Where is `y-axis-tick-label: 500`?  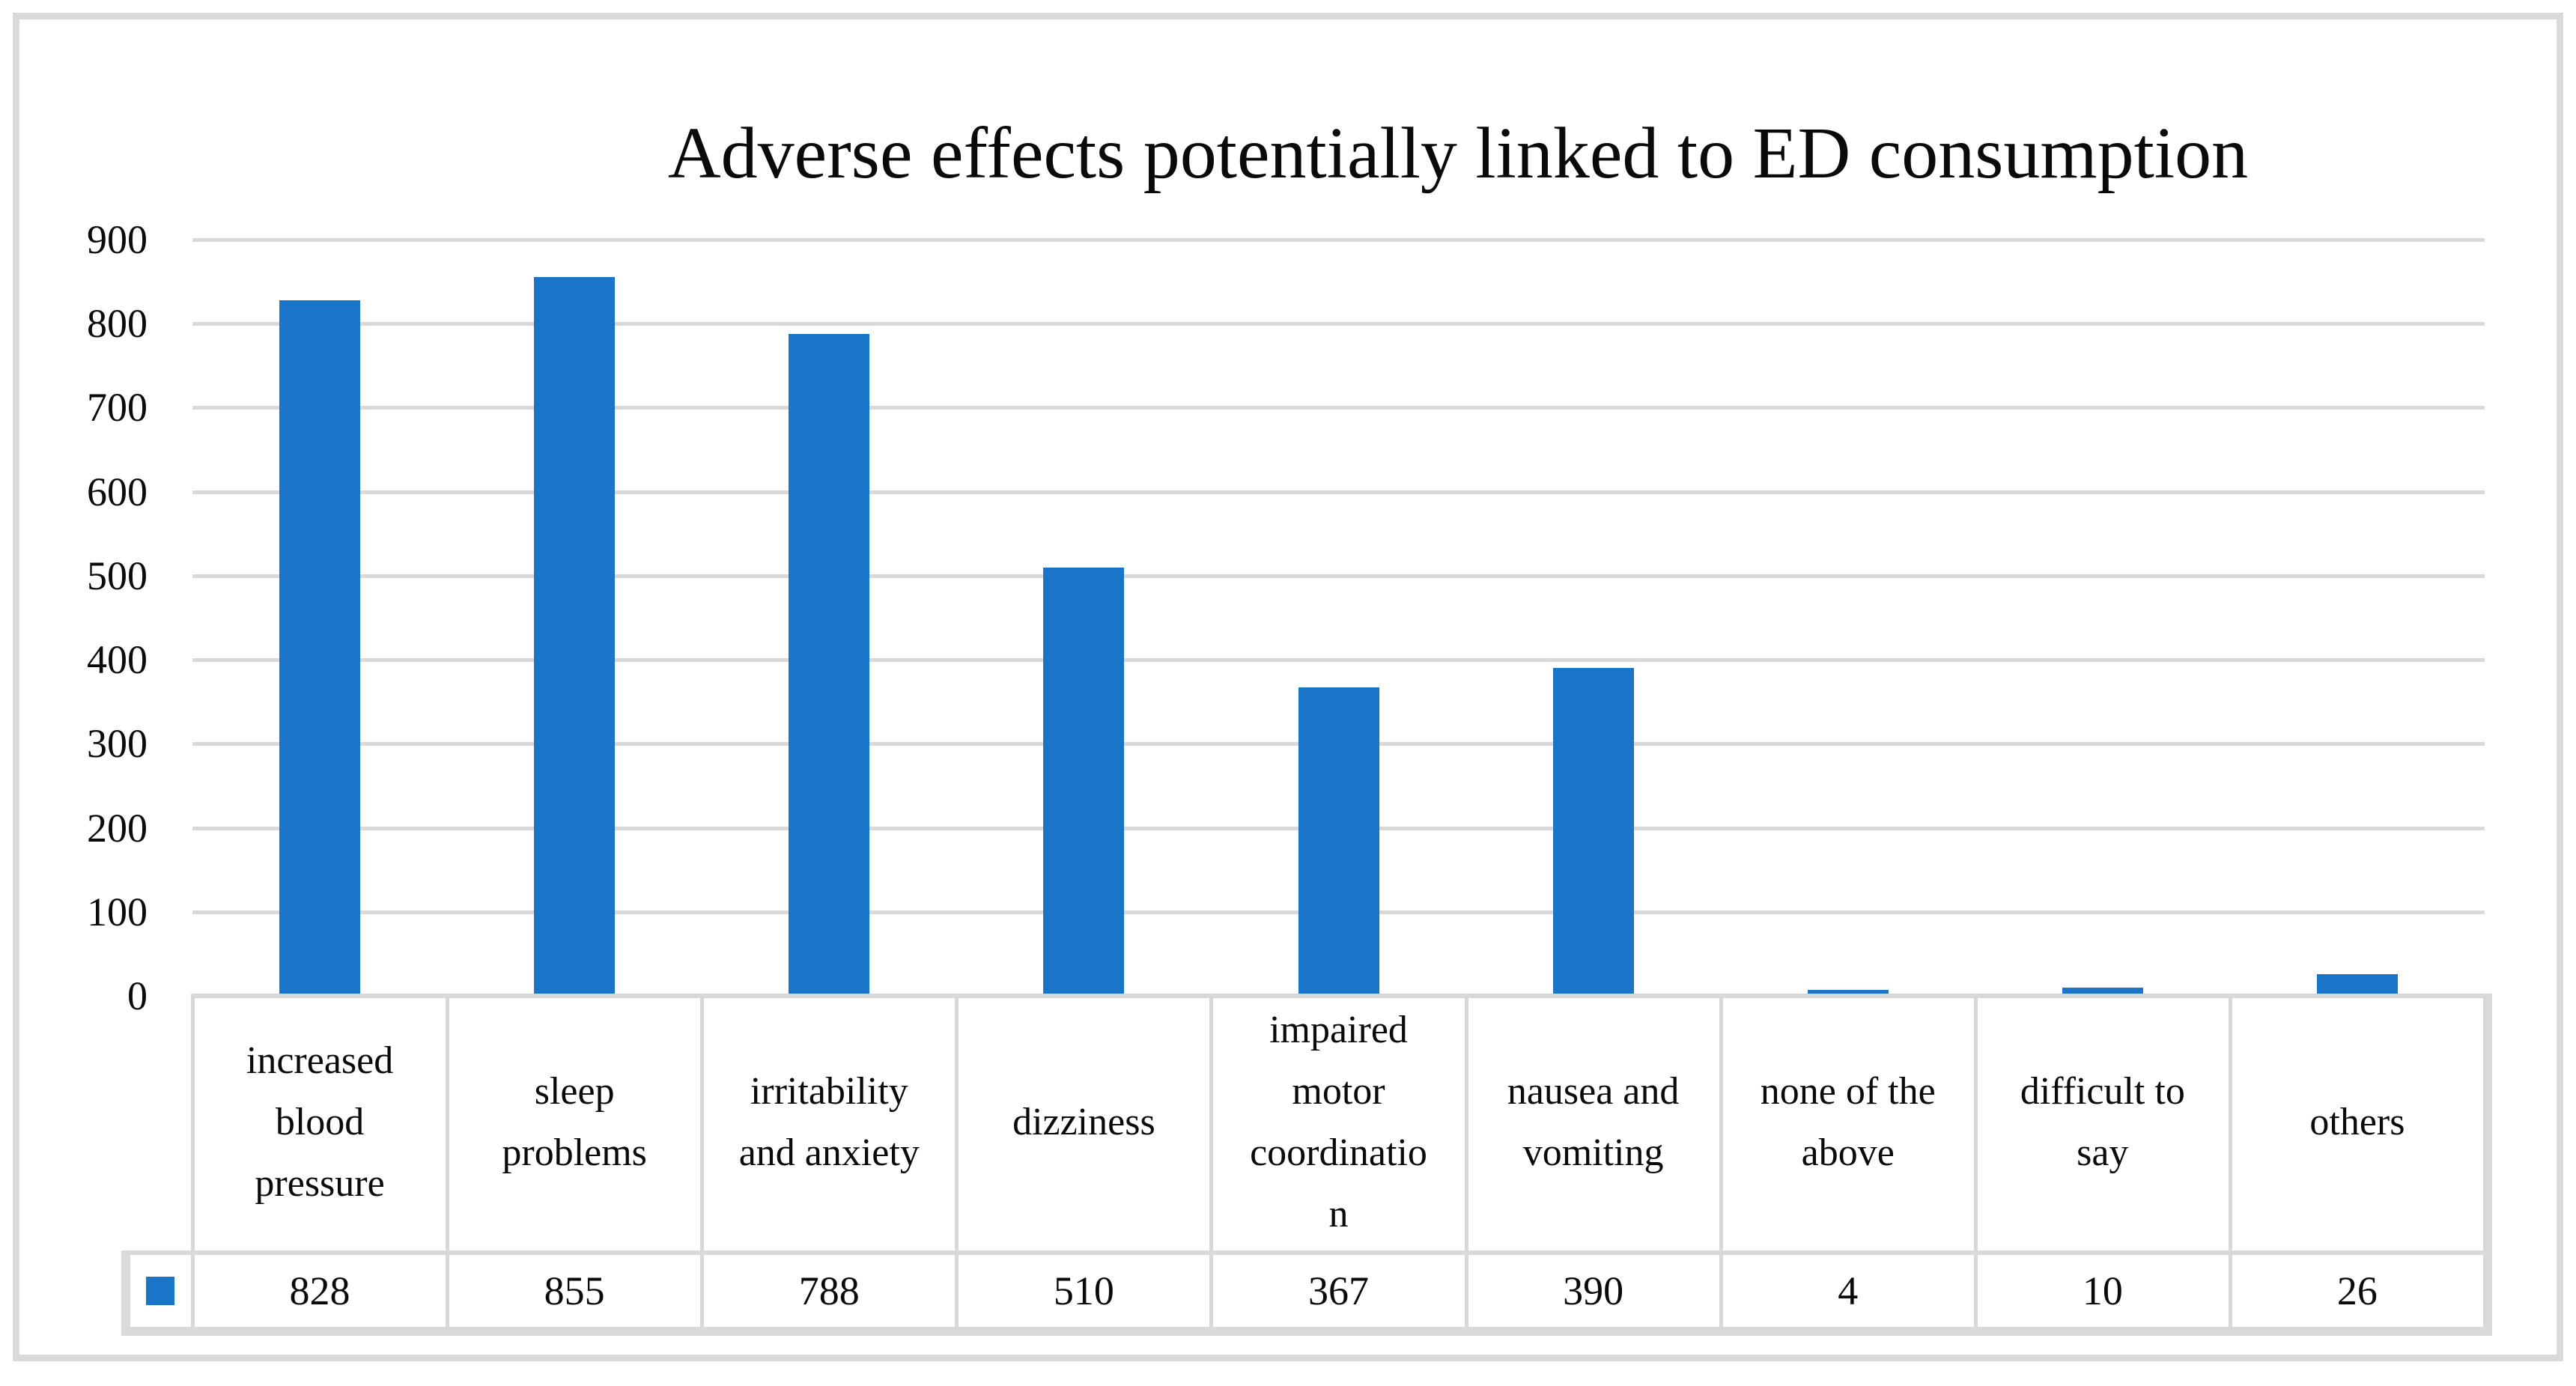 y-axis-tick-label: 500 is located at coordinates (117, 575).